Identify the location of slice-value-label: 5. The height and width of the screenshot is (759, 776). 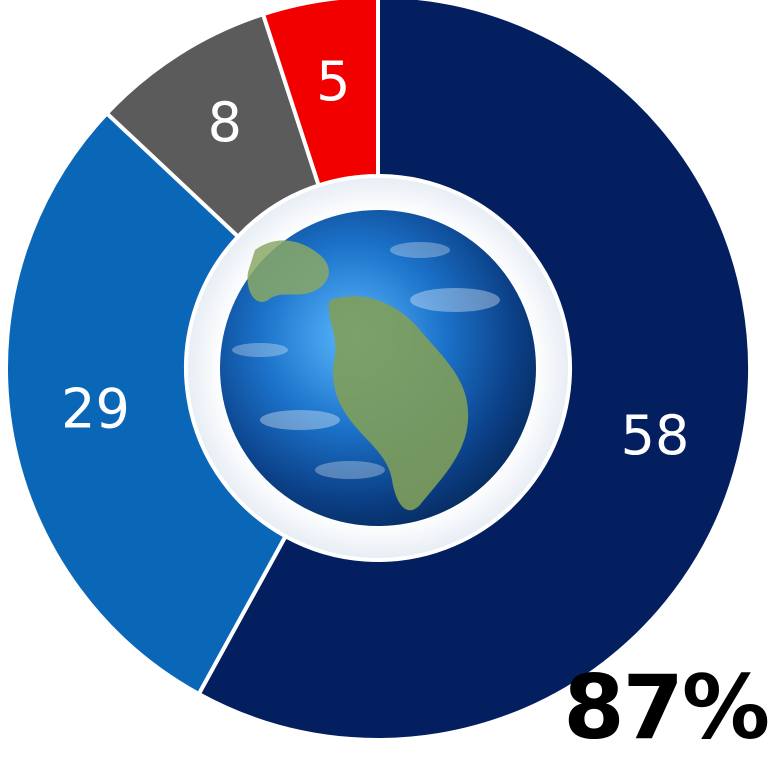
(333, 81).